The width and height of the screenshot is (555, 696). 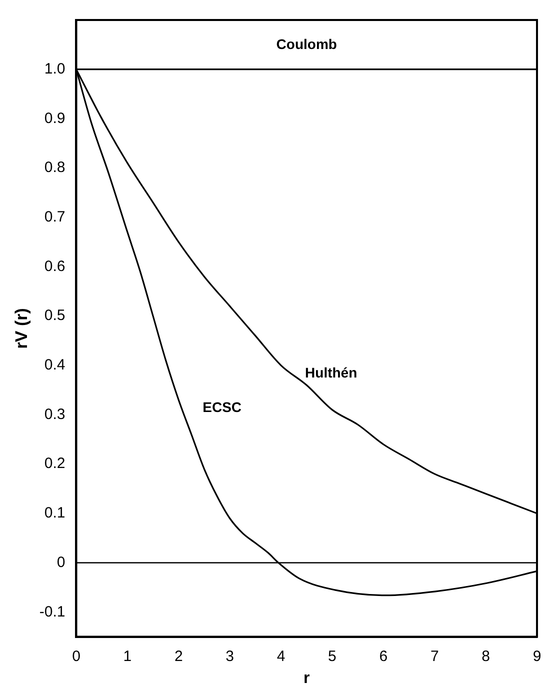 What do you see at coordinates (55, 463) in the screenshot?
I see `y-tick-label: 0.2` at bounding box center [55, 463].